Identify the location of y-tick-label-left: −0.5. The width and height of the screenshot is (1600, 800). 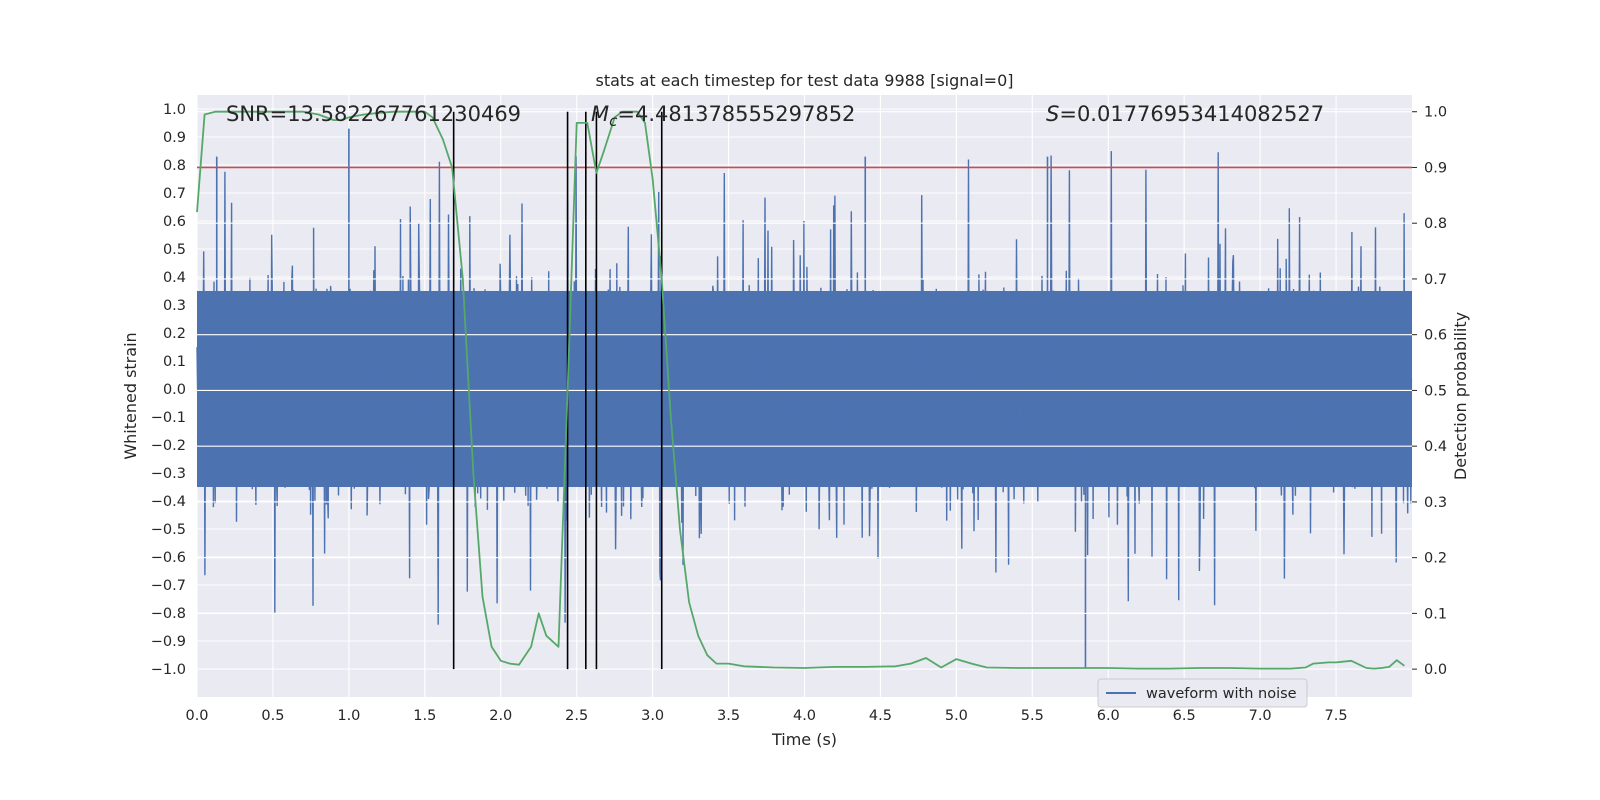
(168, 530).